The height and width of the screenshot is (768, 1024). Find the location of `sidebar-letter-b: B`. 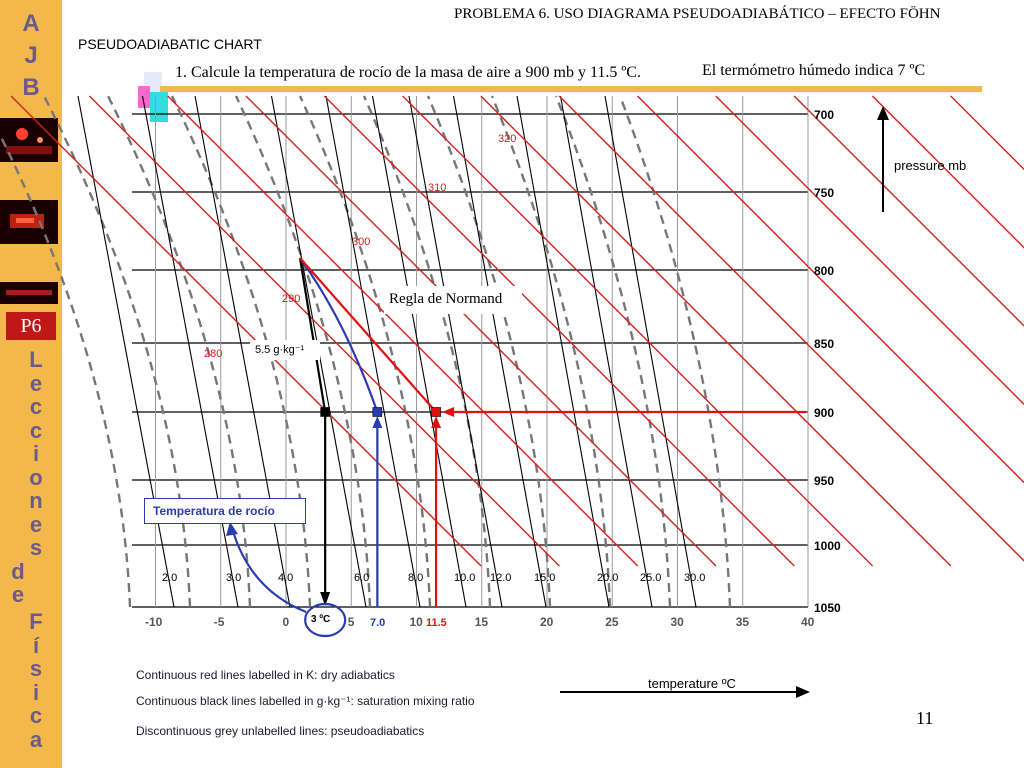

sidebar-letter-b: B is located at coordinates (31, 87).